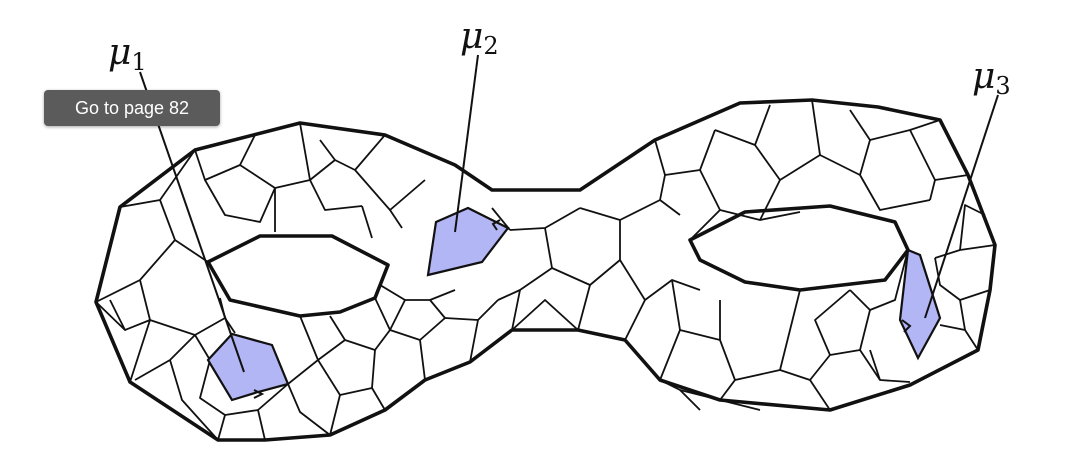  Describe the element at coordinates (298, 276) in the screenshot. I see `left-hole-outline` at that location.